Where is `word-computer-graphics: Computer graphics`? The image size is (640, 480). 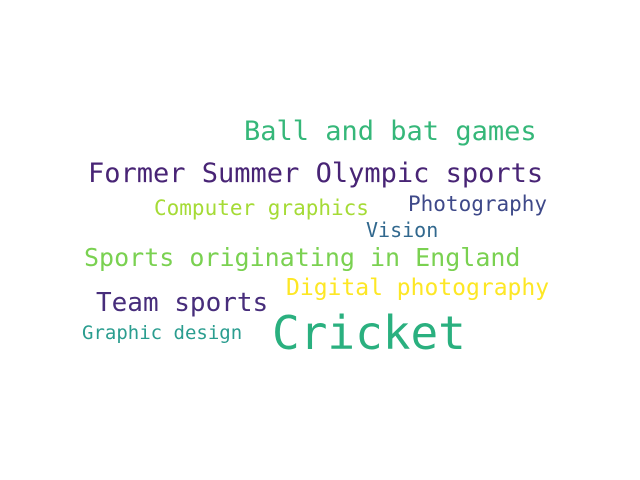 word-computer-graphics: Computer graphics is located at coordinates (261, 208).